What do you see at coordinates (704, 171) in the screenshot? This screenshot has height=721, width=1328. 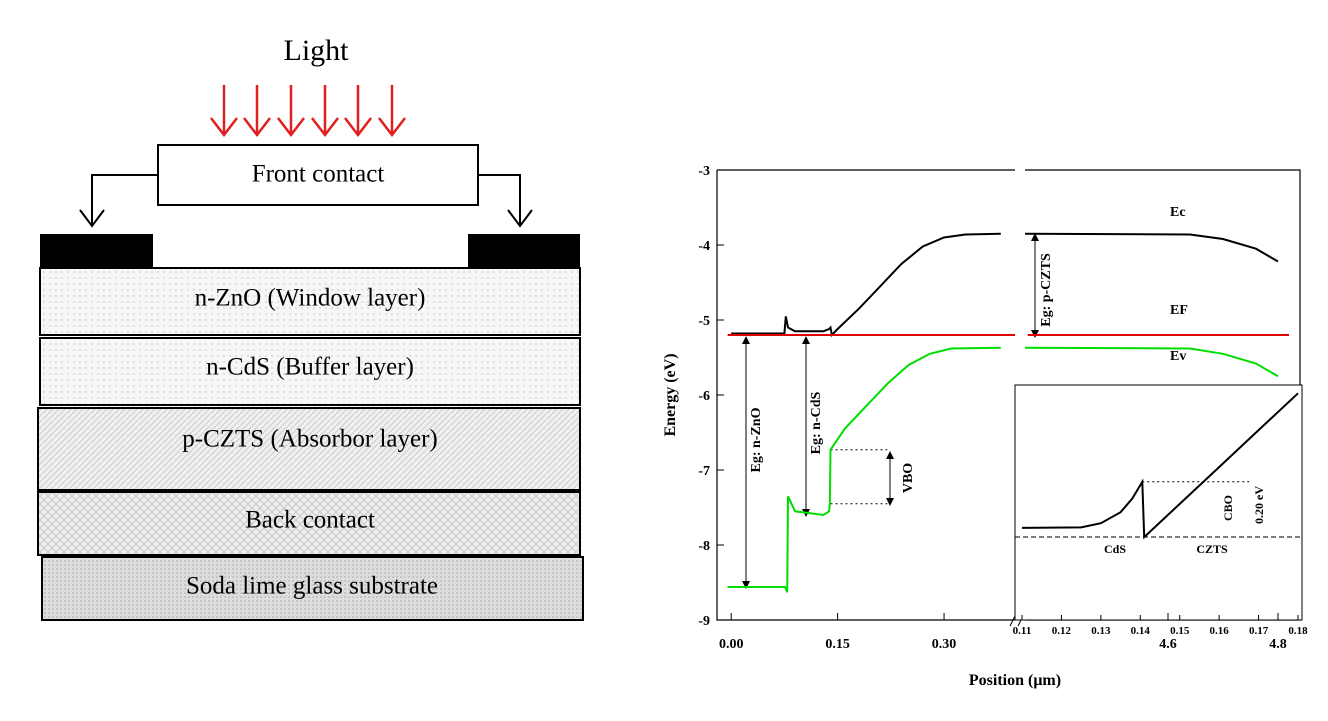 I see `y-tick-label: -3` at bounding box center [704, 171].